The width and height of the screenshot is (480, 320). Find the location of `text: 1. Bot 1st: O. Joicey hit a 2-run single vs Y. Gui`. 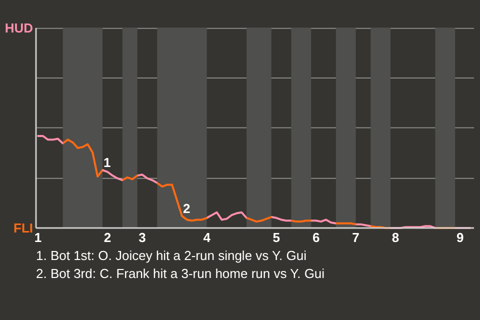

text: 1. Bot 1st: O. Joicey hit a 2-run single vs Y. Gui is located at coordinates (171, 255).